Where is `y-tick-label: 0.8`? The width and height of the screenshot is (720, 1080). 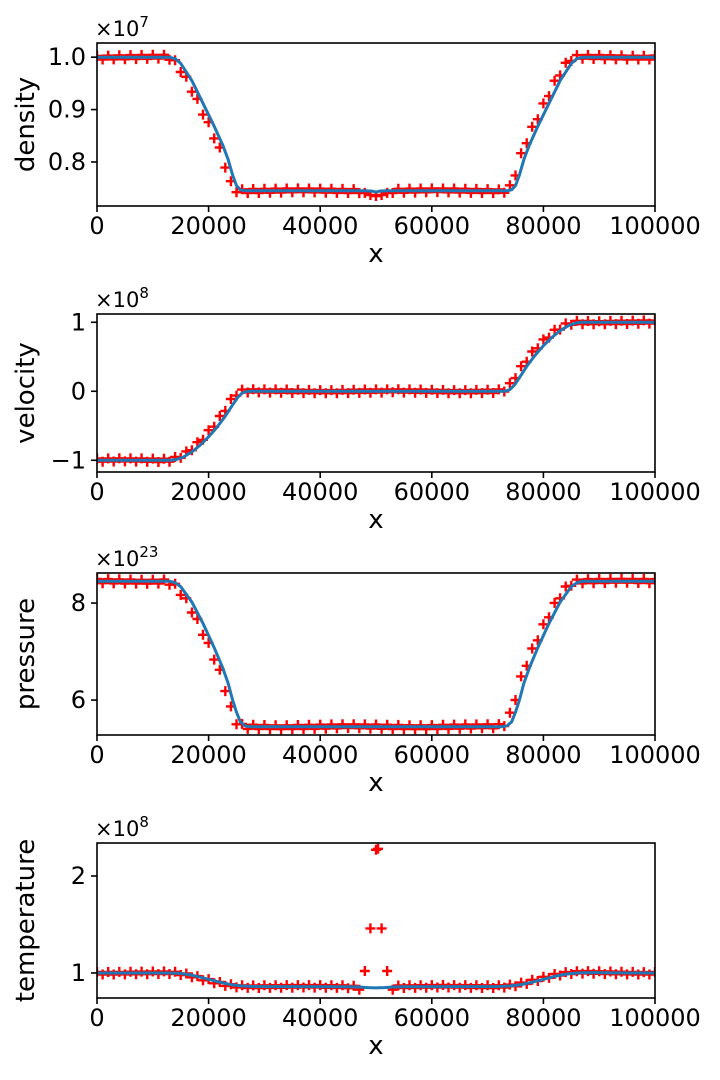 y-tick-label: 0.8 is located at coordinates (67, 162).